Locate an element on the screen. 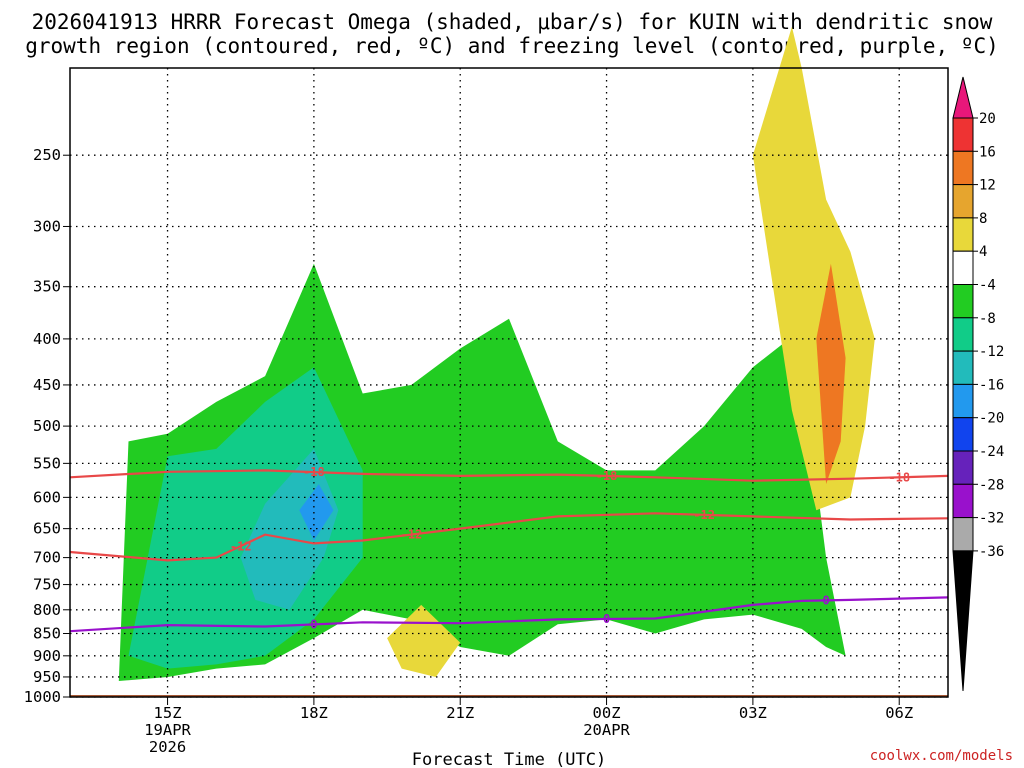 The width and height of the screenshot is (1024, 768). colorbar-top-arrow is located at coordinates (963, 97).